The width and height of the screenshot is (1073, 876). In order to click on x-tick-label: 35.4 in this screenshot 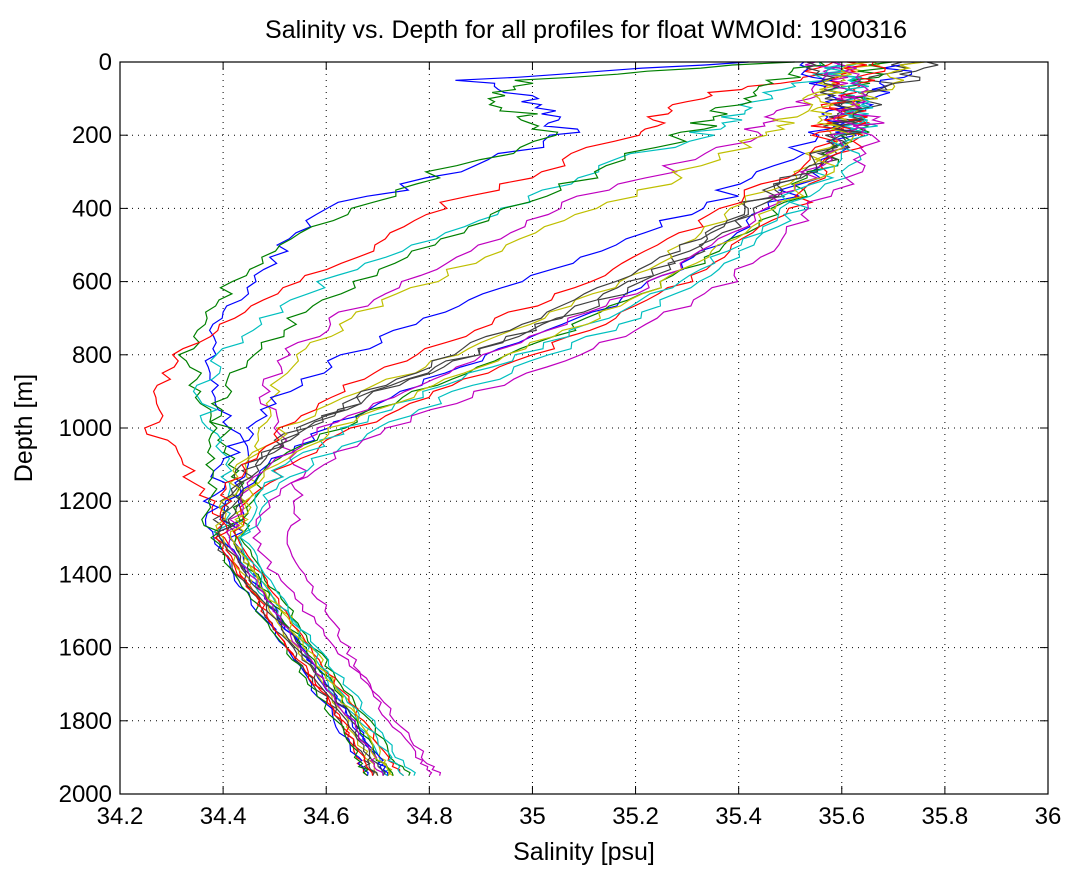, I will do `click(738, 816)`.